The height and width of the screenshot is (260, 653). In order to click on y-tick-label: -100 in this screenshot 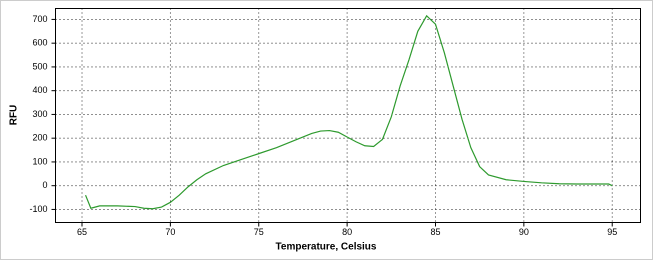, I will do `click(38, 209)`.